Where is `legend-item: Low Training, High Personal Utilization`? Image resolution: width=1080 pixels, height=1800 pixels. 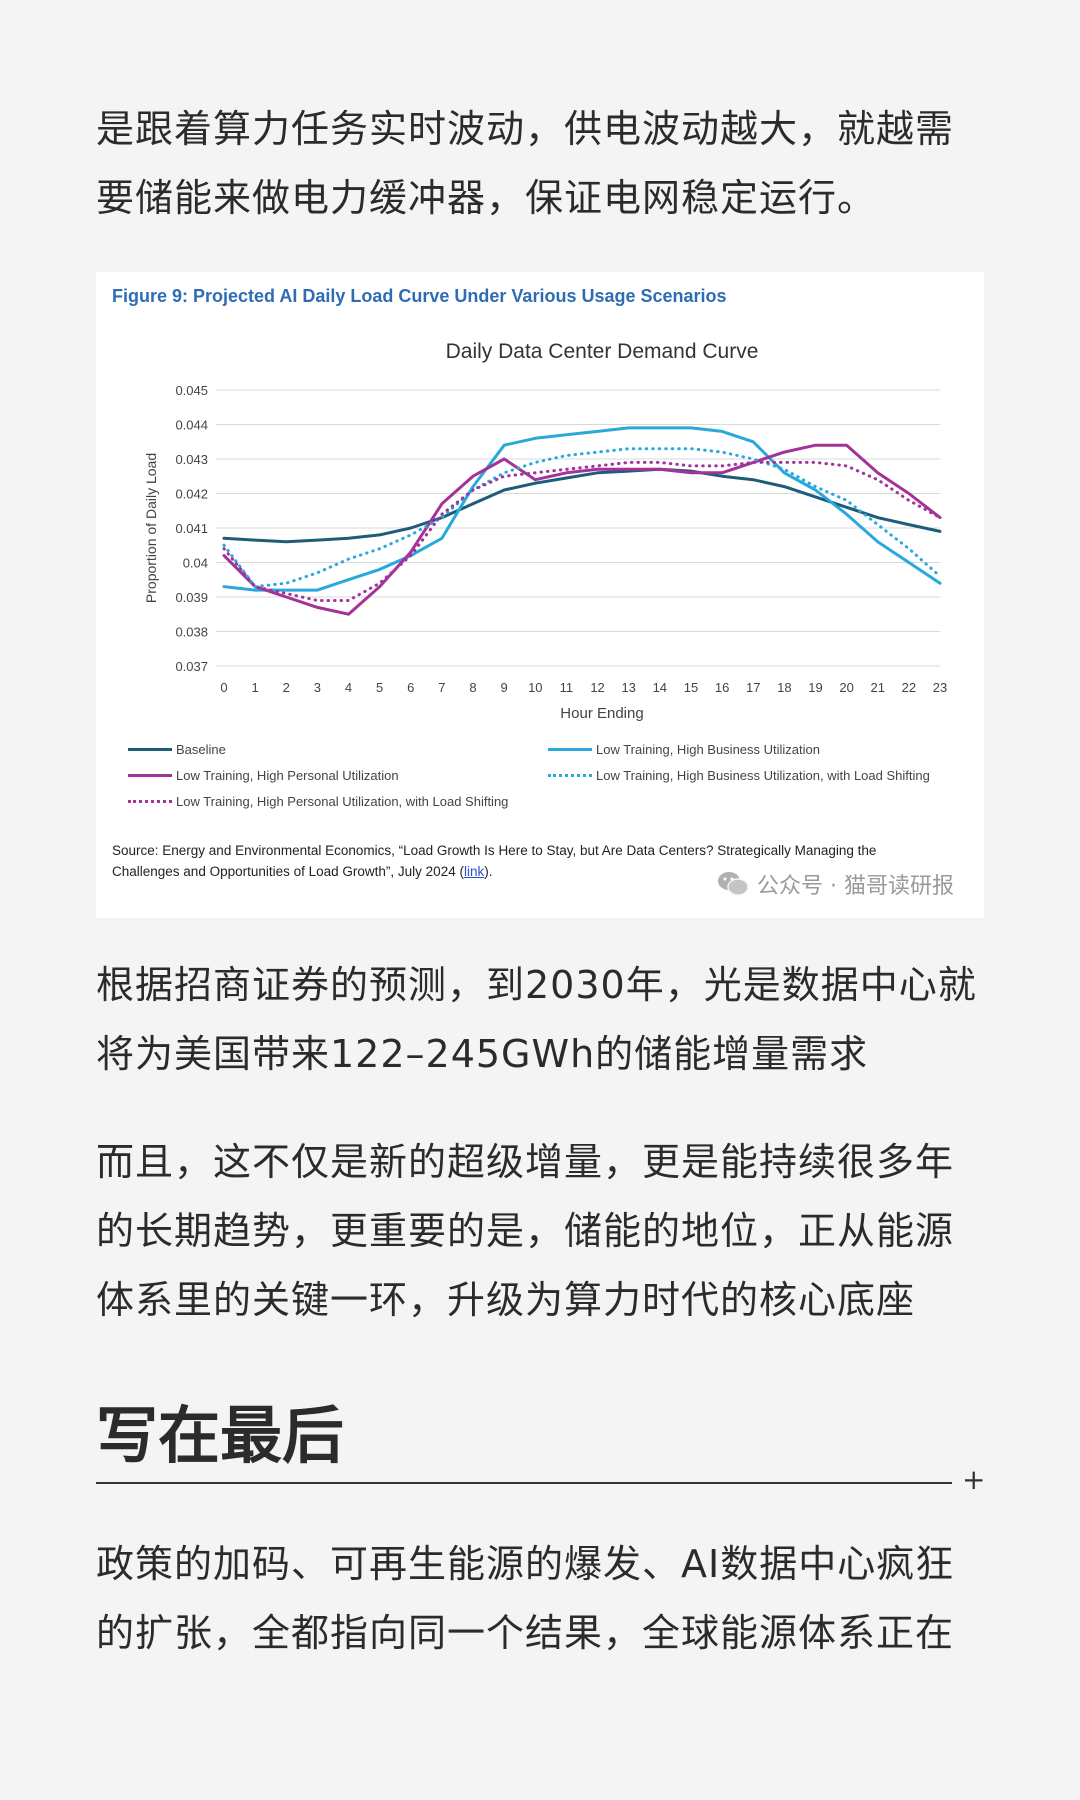
legend-item: Low Training, High Personal Utilization is located at coordinates (263, 775).